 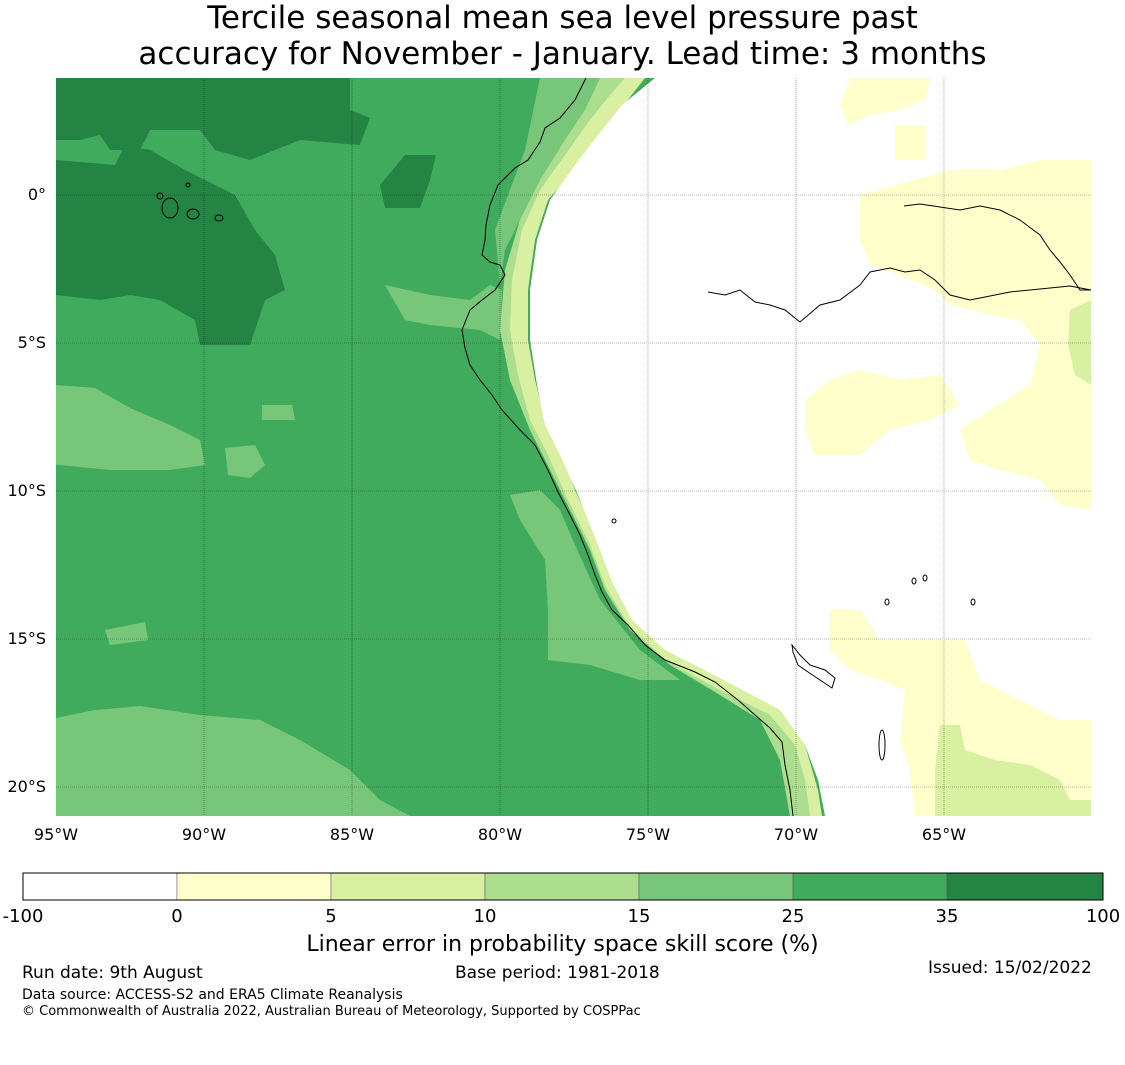 I want to click on skill-region-0-5-north2, so click(x=910, y=142).